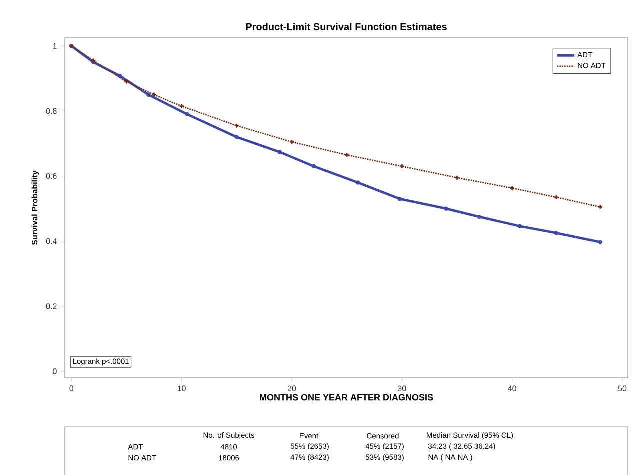  Describe the element at coordinates (402, 389) in the screenshot. I see `x-tick-label: 30` at that location.